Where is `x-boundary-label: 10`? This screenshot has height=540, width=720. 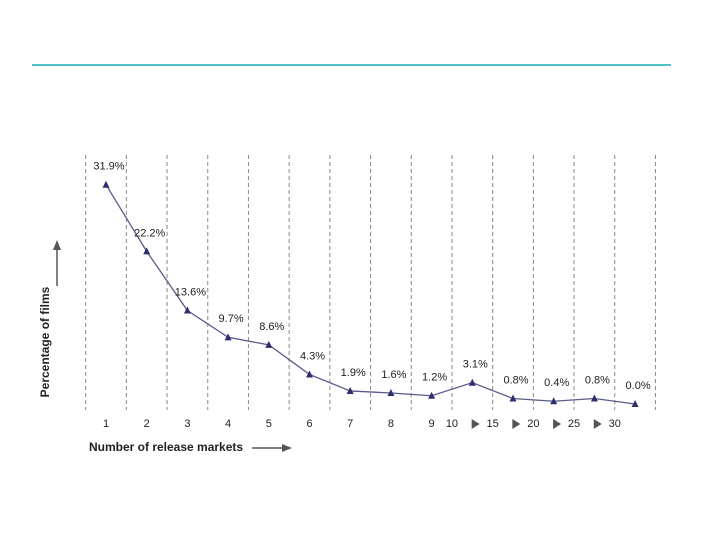 x-boundary-label: 10 is located at coordinates (452, 424).